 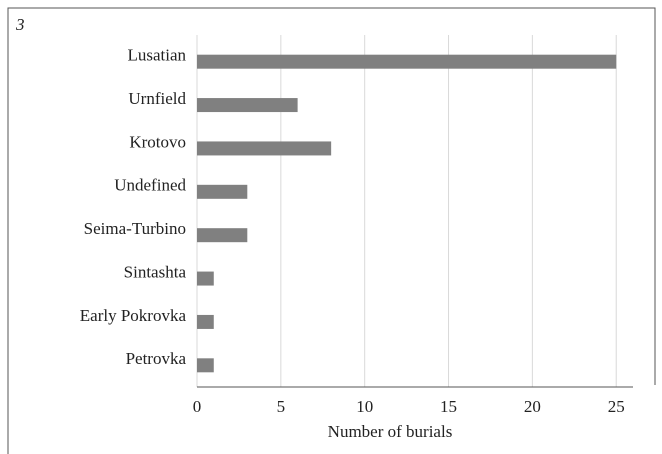 I want to click on x-tick-label: 10, so click(x=364, y=406).